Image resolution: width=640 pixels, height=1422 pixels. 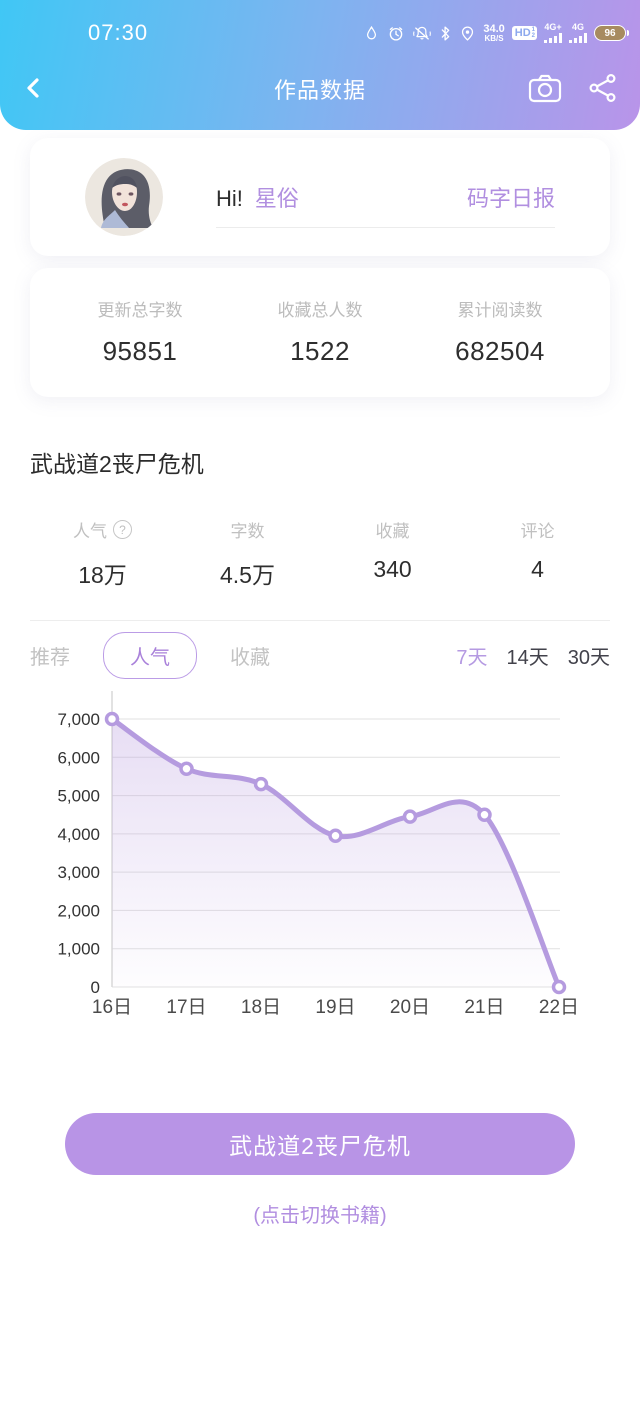 What do you see at coordinates (90, 531) in the screenshot?
I see `book-stat-label: 人气` at bounding box center [90, 531].